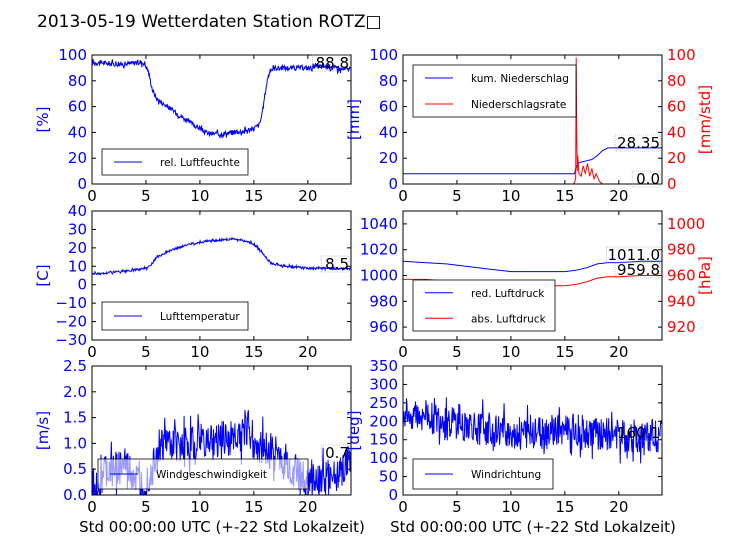  What do you see at coordinates (509, 319) in the screenshot?
I see `legend-label: abs. Luftdruck` at bounding box center [509, 319].